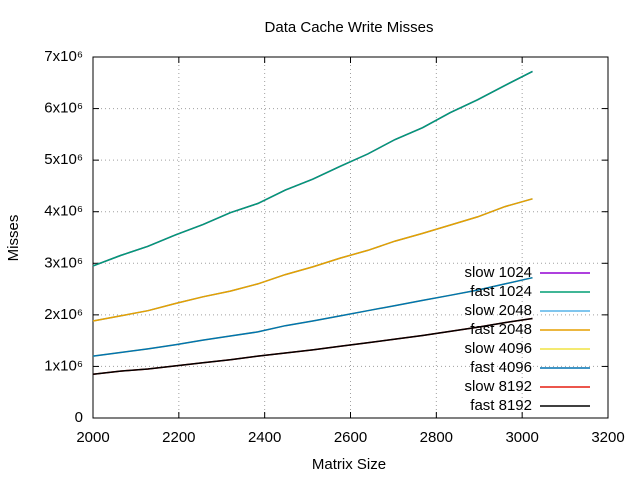 This screenshot has width=640, height=480. Describe the element at coordinates (79, 417) in the screenshot. I see `y-tick-label: 0` at that location.